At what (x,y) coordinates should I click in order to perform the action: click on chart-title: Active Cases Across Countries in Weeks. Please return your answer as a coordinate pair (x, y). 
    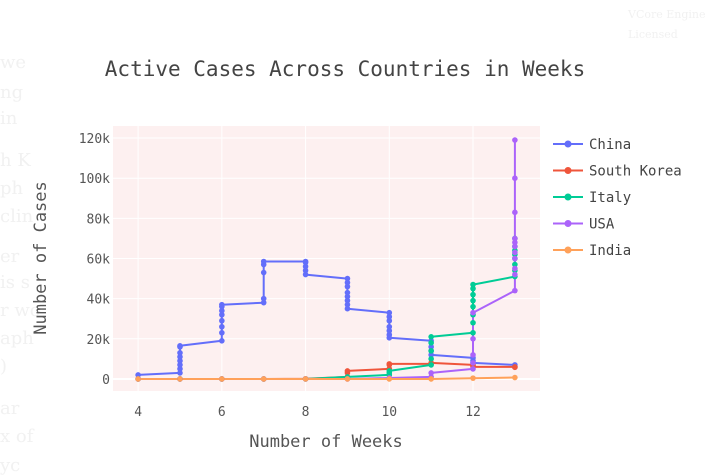
    Looking at the image, I should click on (345, 69).